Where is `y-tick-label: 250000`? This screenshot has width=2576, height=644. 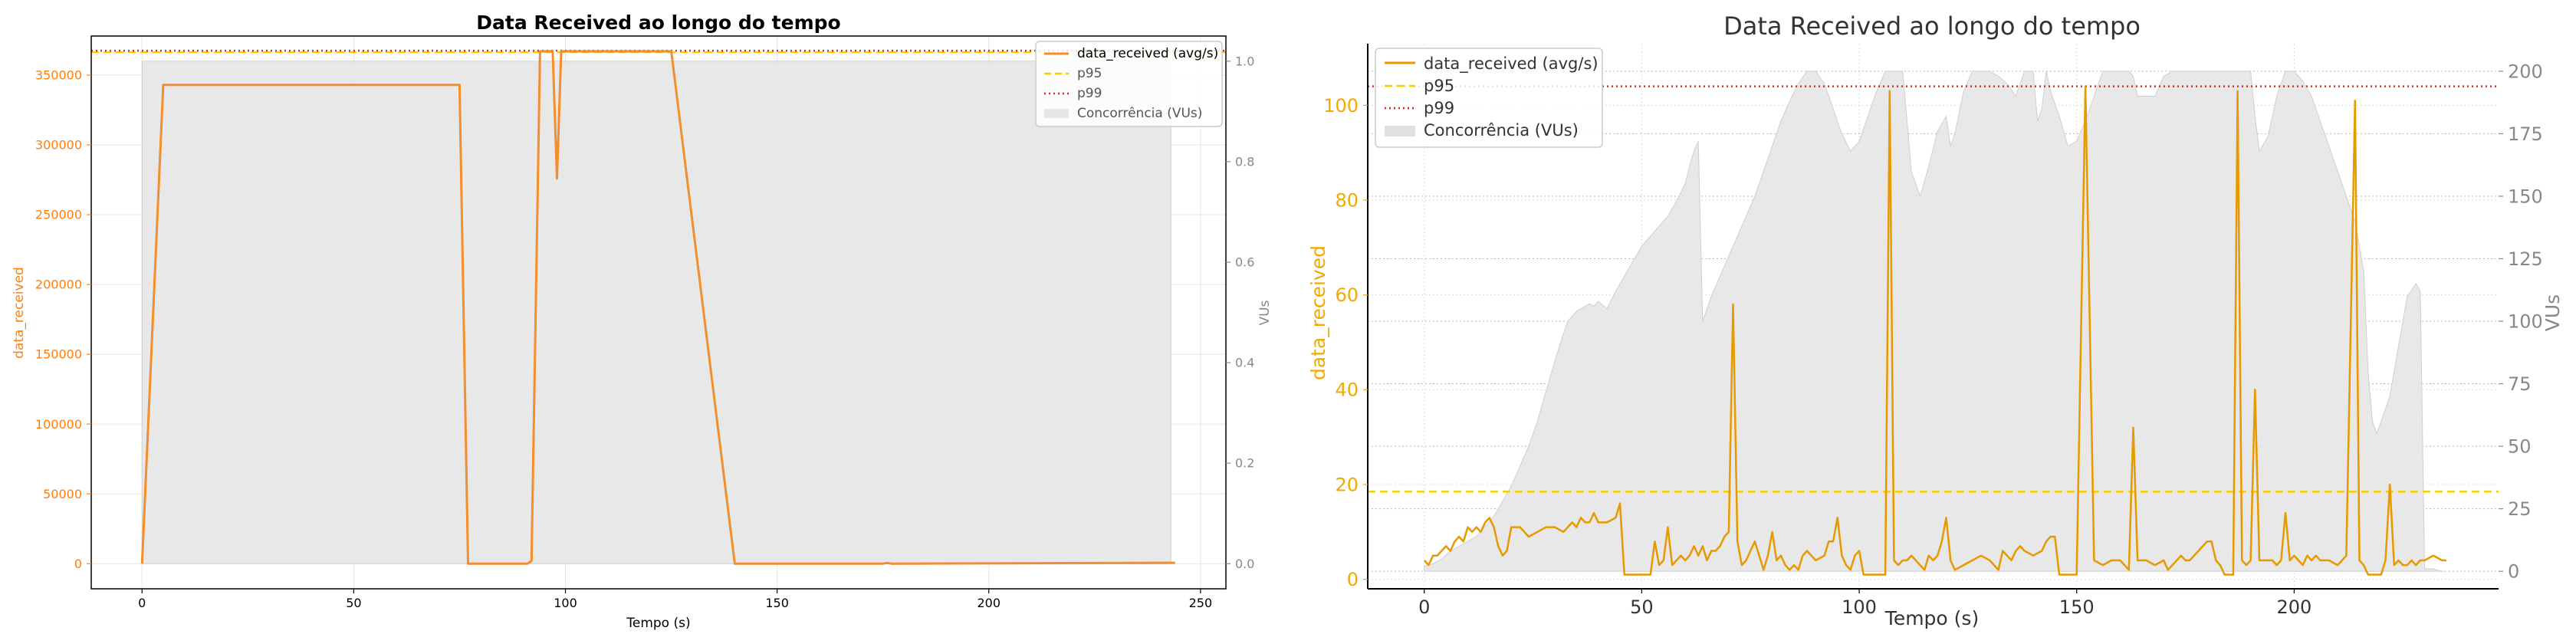
y-tick-label: 250000 is located at coordinates (58, 215).